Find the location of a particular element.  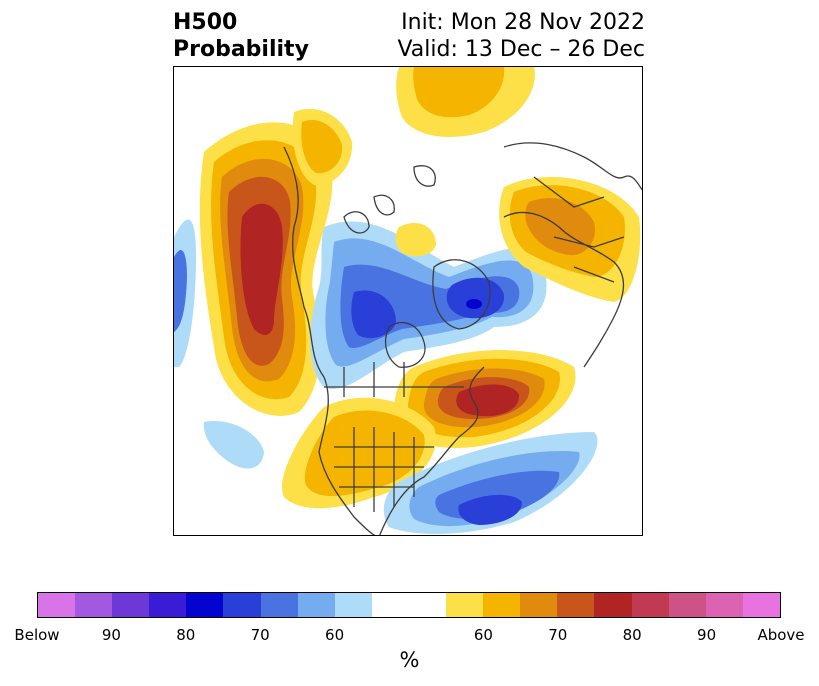

us-states is located at coordinates (384, 469).